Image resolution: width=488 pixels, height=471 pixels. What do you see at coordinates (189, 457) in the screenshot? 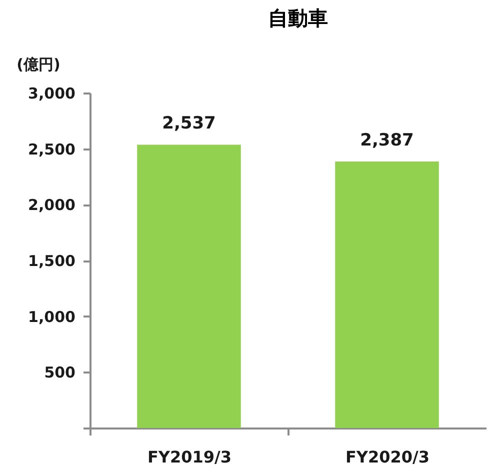
I see `x-tick-label: FY2019/3` at bounding box center [189, 457].